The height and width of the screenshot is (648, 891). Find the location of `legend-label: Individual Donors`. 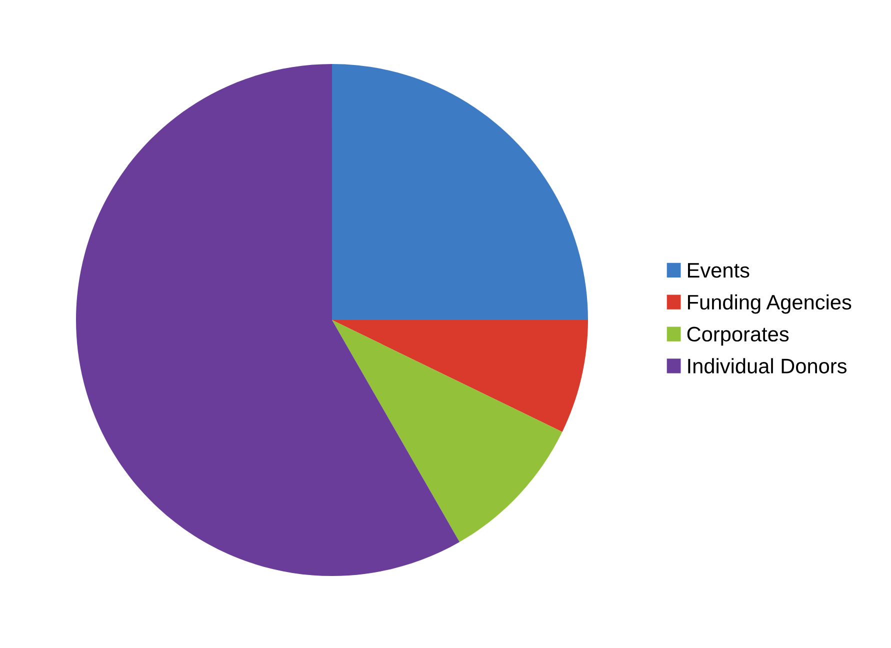

legend-label: Individual Donors is located at coordinates (767, 366).